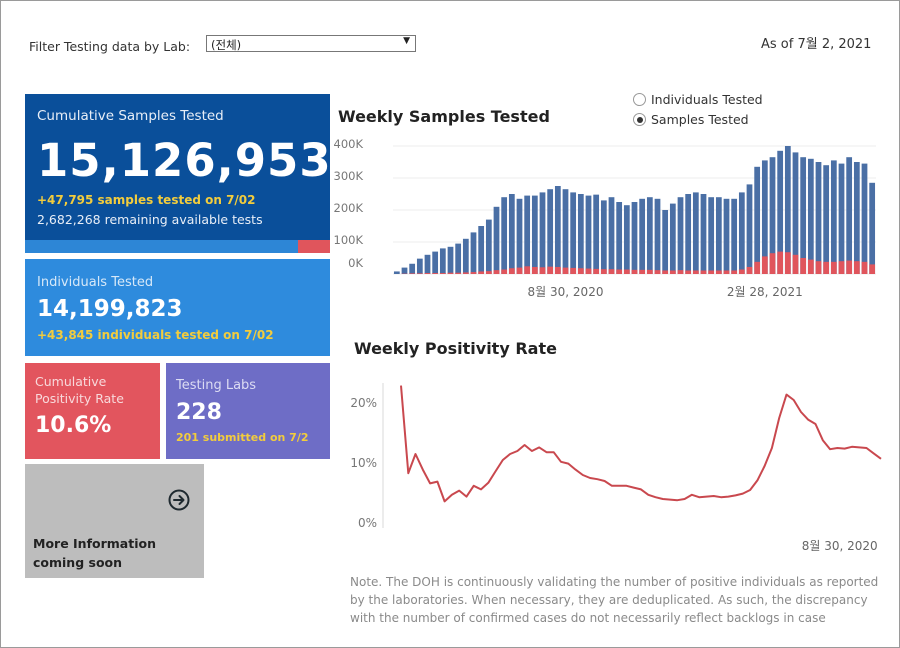  What do you see at coordinates (92, 411) in the screenshot?
I see `positivity-rate-tile: Cumulative Positivity Rate 10.6%` at bounding box center [92, 411].